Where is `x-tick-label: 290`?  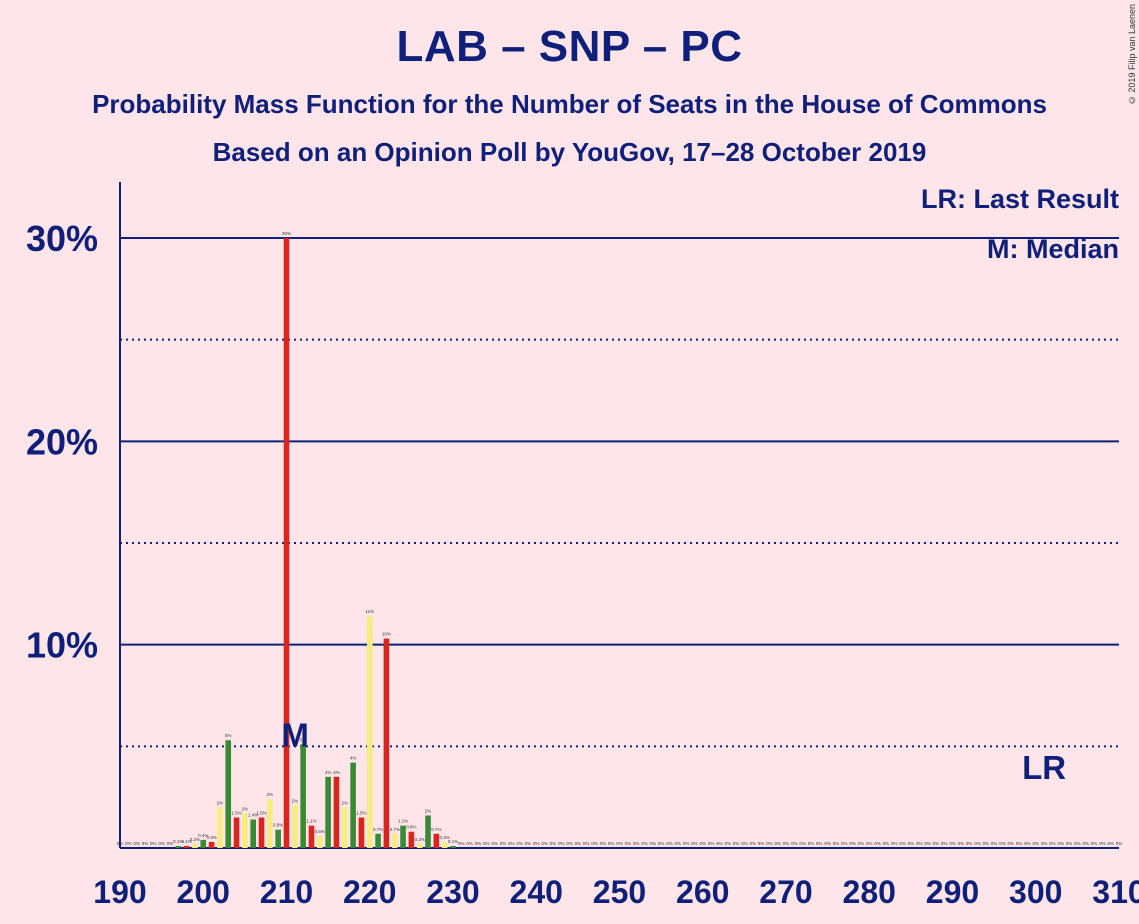
x-tick-label: 290 is located at coordinates (952, 892).